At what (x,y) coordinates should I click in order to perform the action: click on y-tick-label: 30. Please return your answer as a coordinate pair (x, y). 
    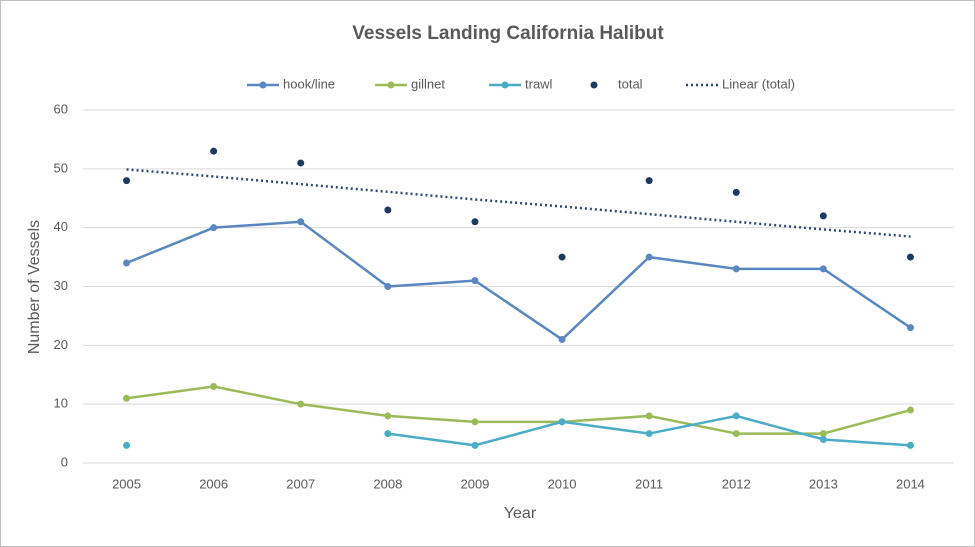
    Looking at the image, I should click on (61, 285).